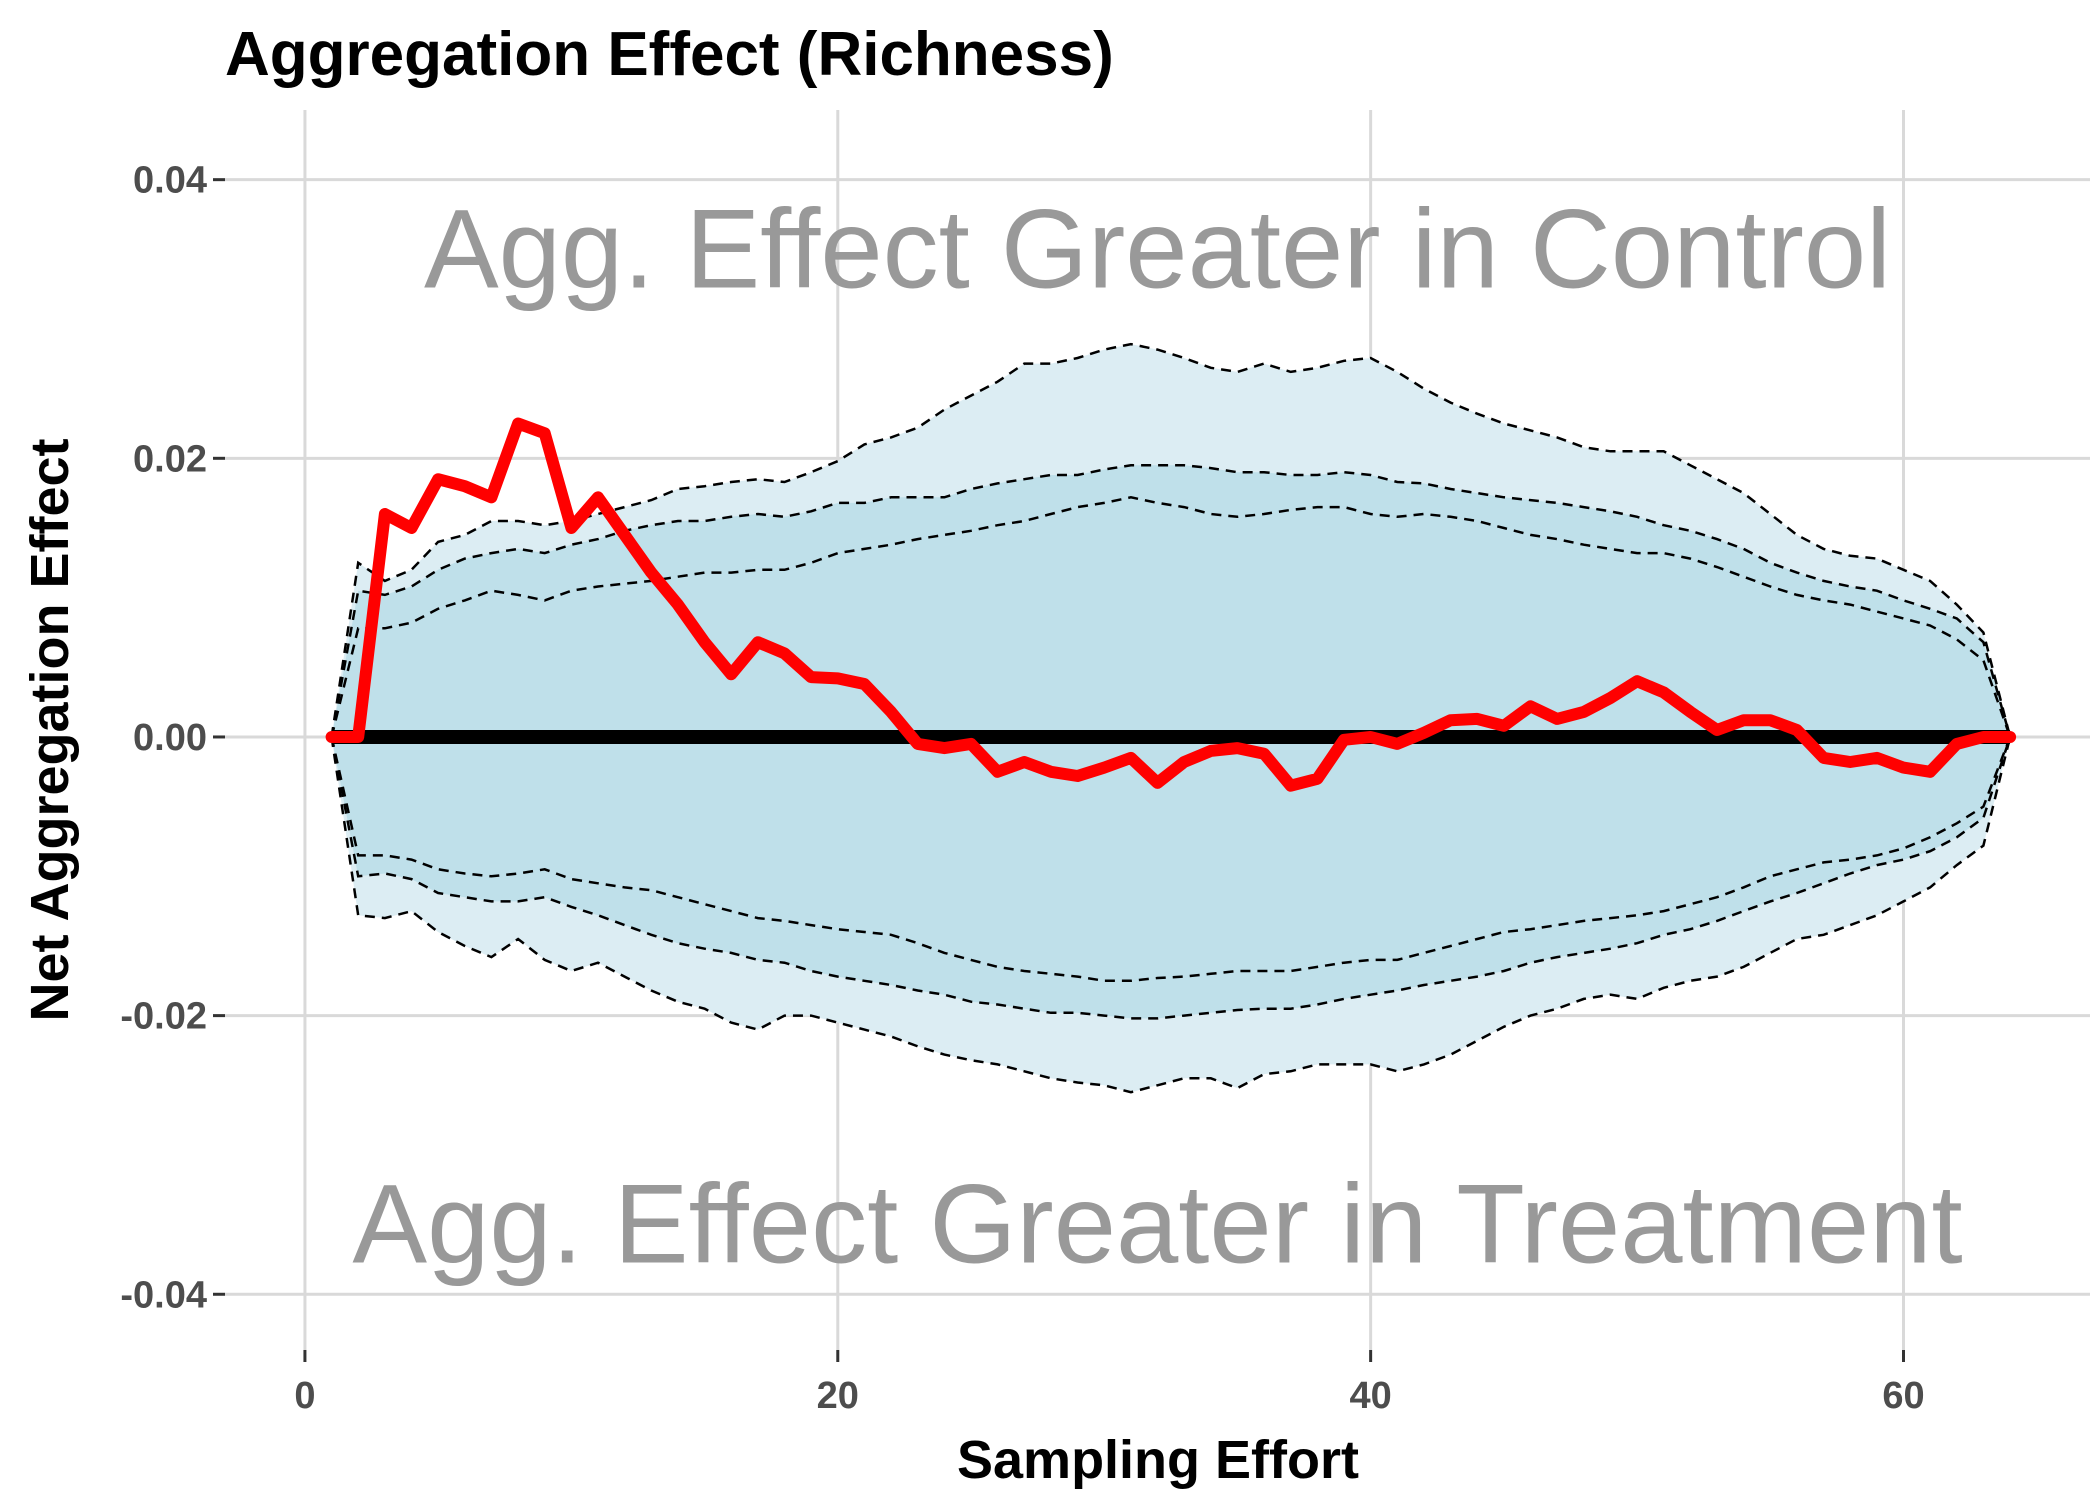 This screenshot has height=1500, width=2100. What do you see at coordinates (170, 459) in the screenshot?
I see `y-tick-label: 0.02` at bounding box center [170, 459].